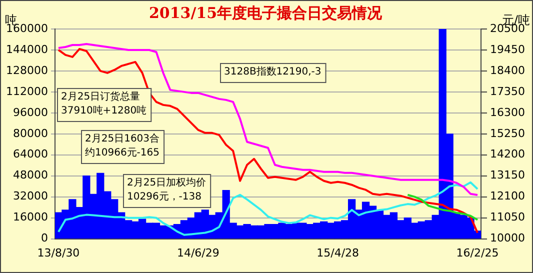 The height and width of the screenshot is (273, 533). Describe the element at coordinates (508, 175) in the screenshot. I see `y2-tick-label: 13150` at that location.